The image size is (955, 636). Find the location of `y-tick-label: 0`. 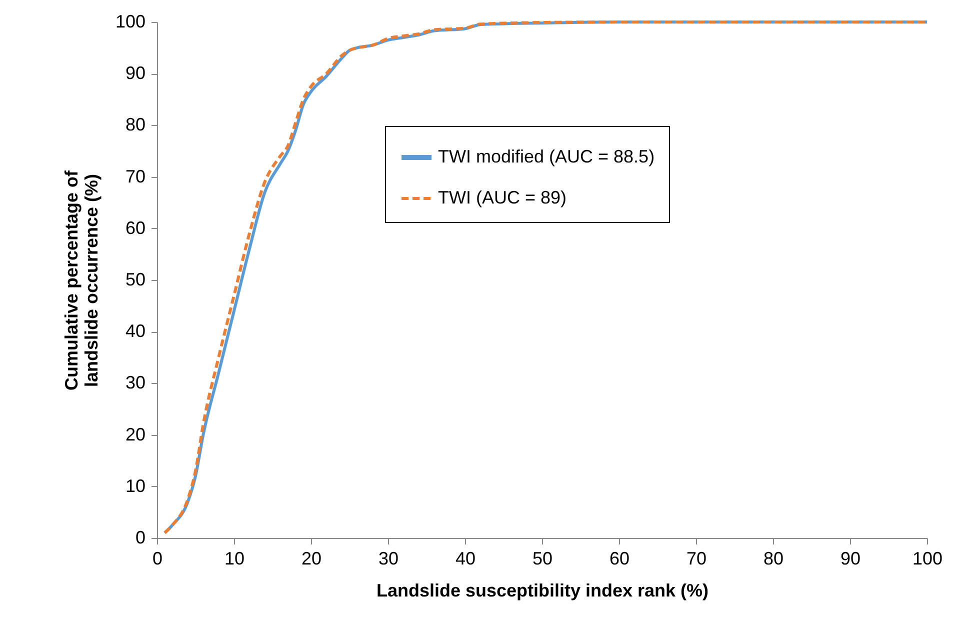

y-tick-label: 0 is located at coordinates (140, 538).